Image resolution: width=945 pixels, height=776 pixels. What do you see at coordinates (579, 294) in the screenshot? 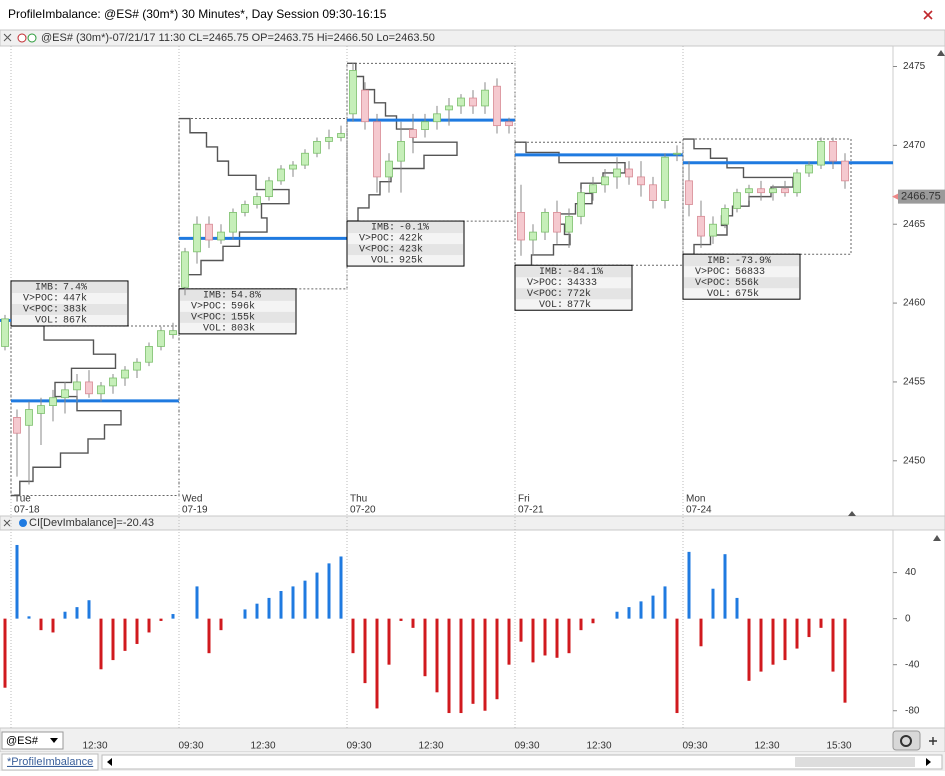
I see `stats-value: 772k` at bounding box center [579, 294].